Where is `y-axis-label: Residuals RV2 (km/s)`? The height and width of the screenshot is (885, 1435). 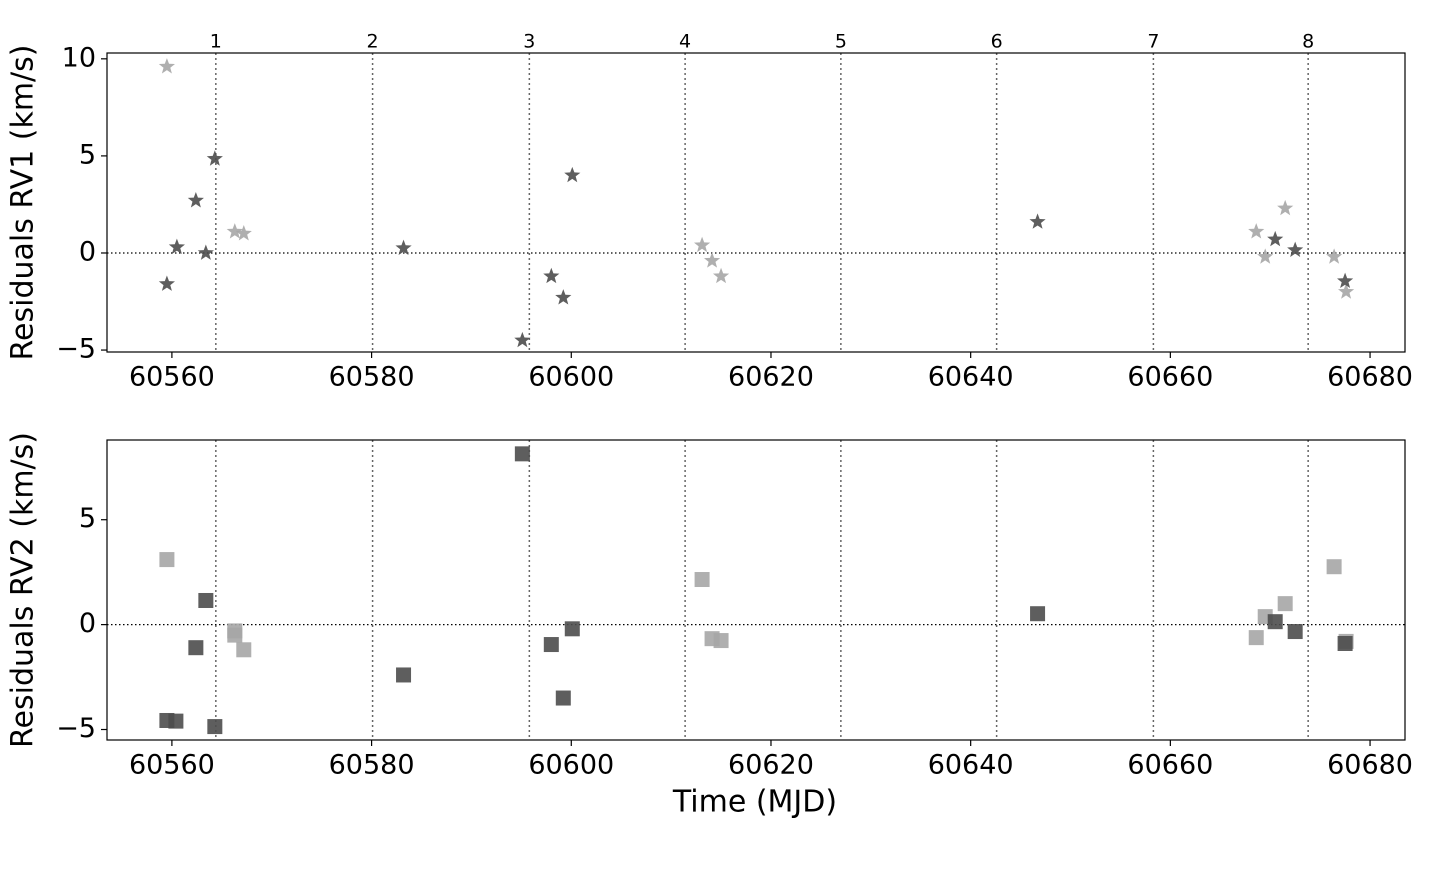 y-axis-label: Residuals RV2 (km/s) is located at coordinates (23, 590).